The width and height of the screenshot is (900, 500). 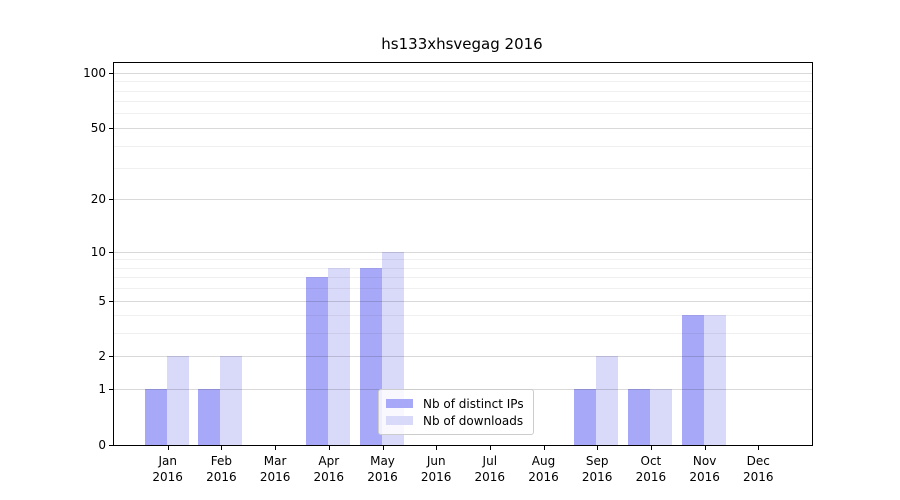 I want to click on legend: Nb of distinct IPs Nb of downloads, so click(x=456, y=412).